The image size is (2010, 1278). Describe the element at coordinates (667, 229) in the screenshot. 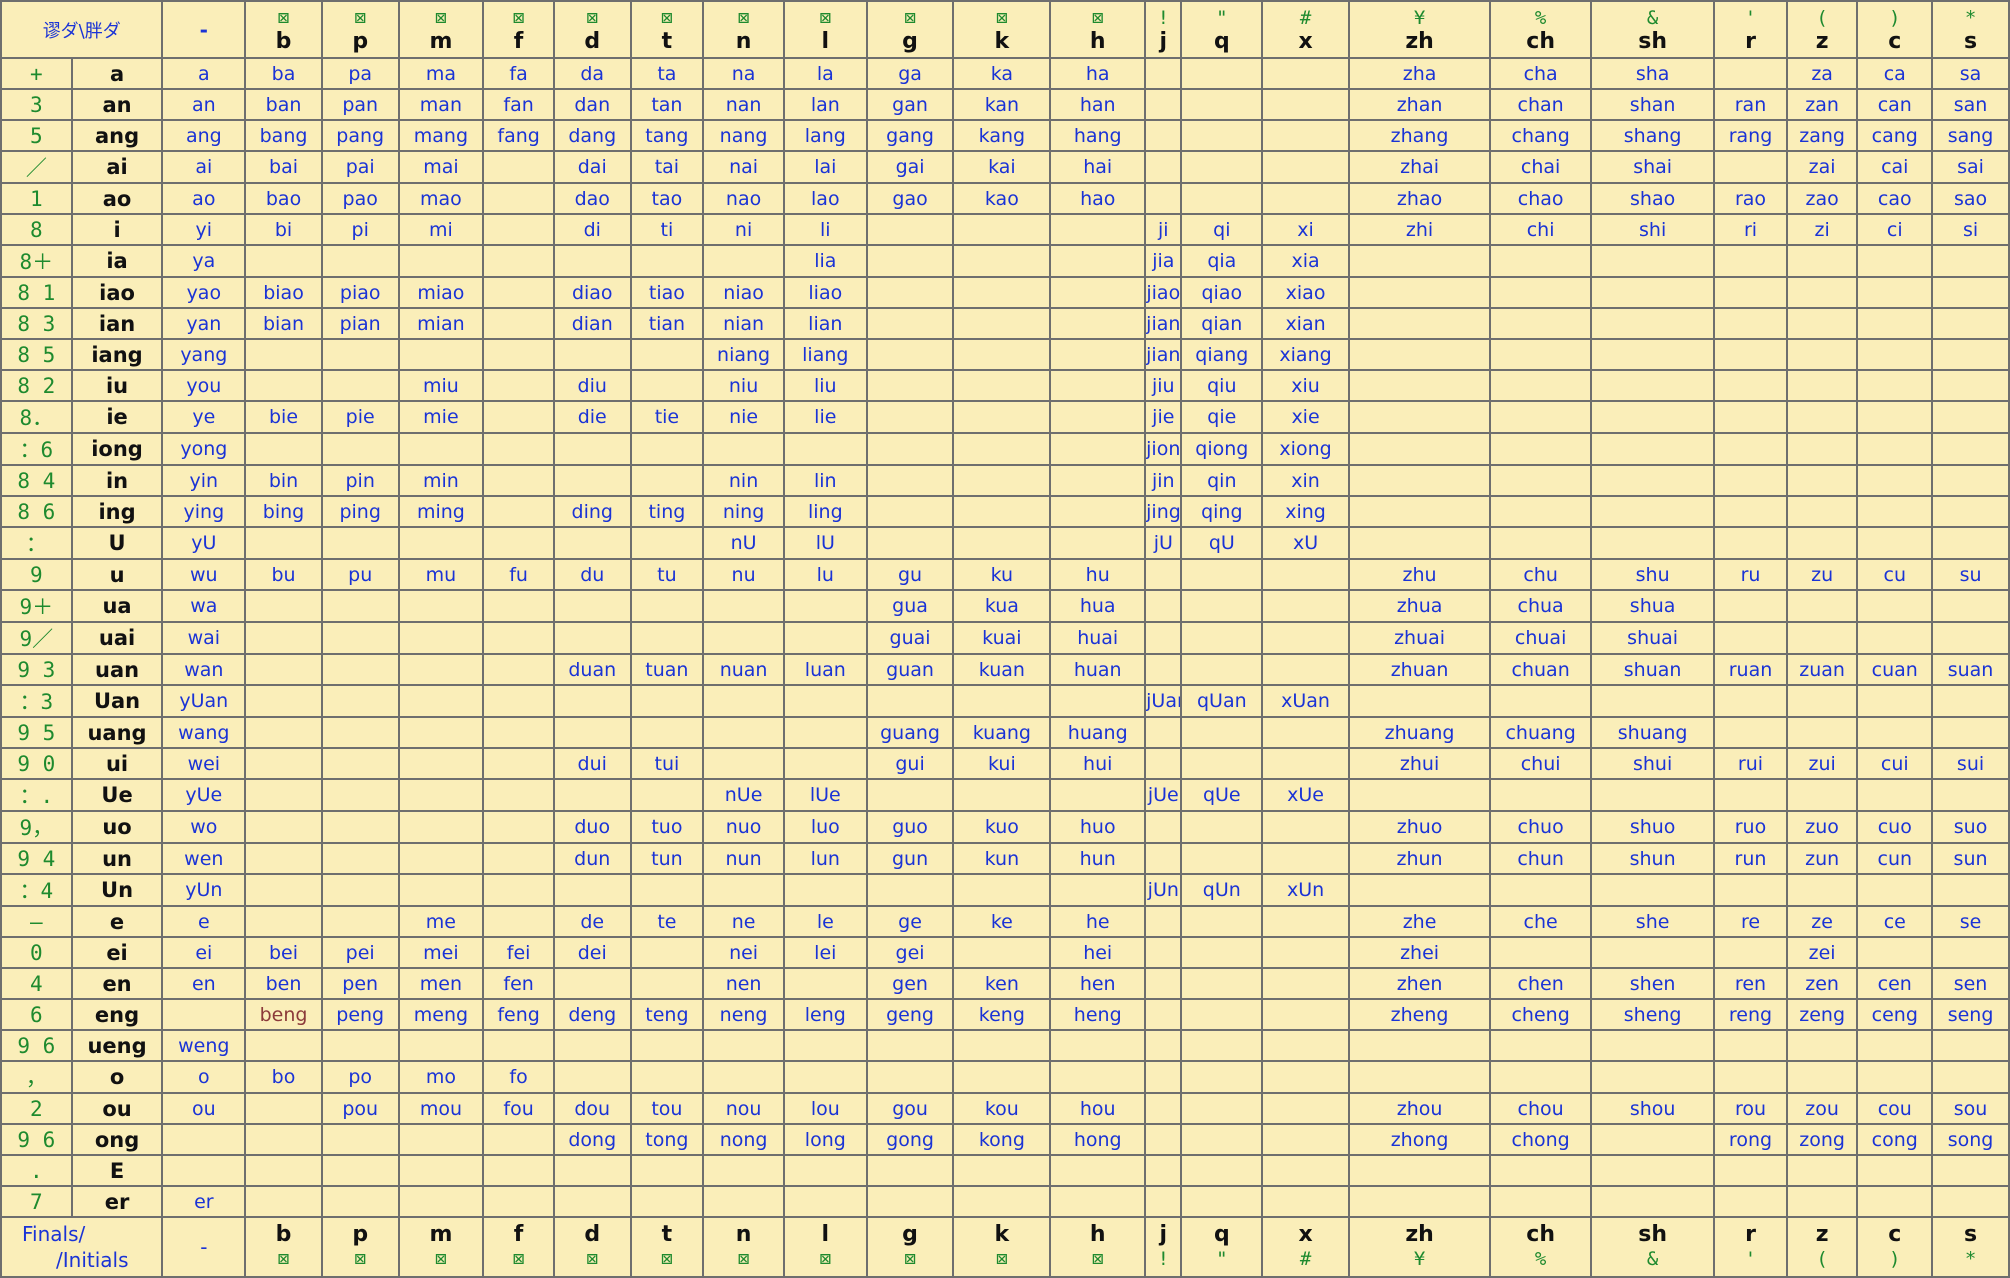

I see `syllable-cell: ti` at that location.